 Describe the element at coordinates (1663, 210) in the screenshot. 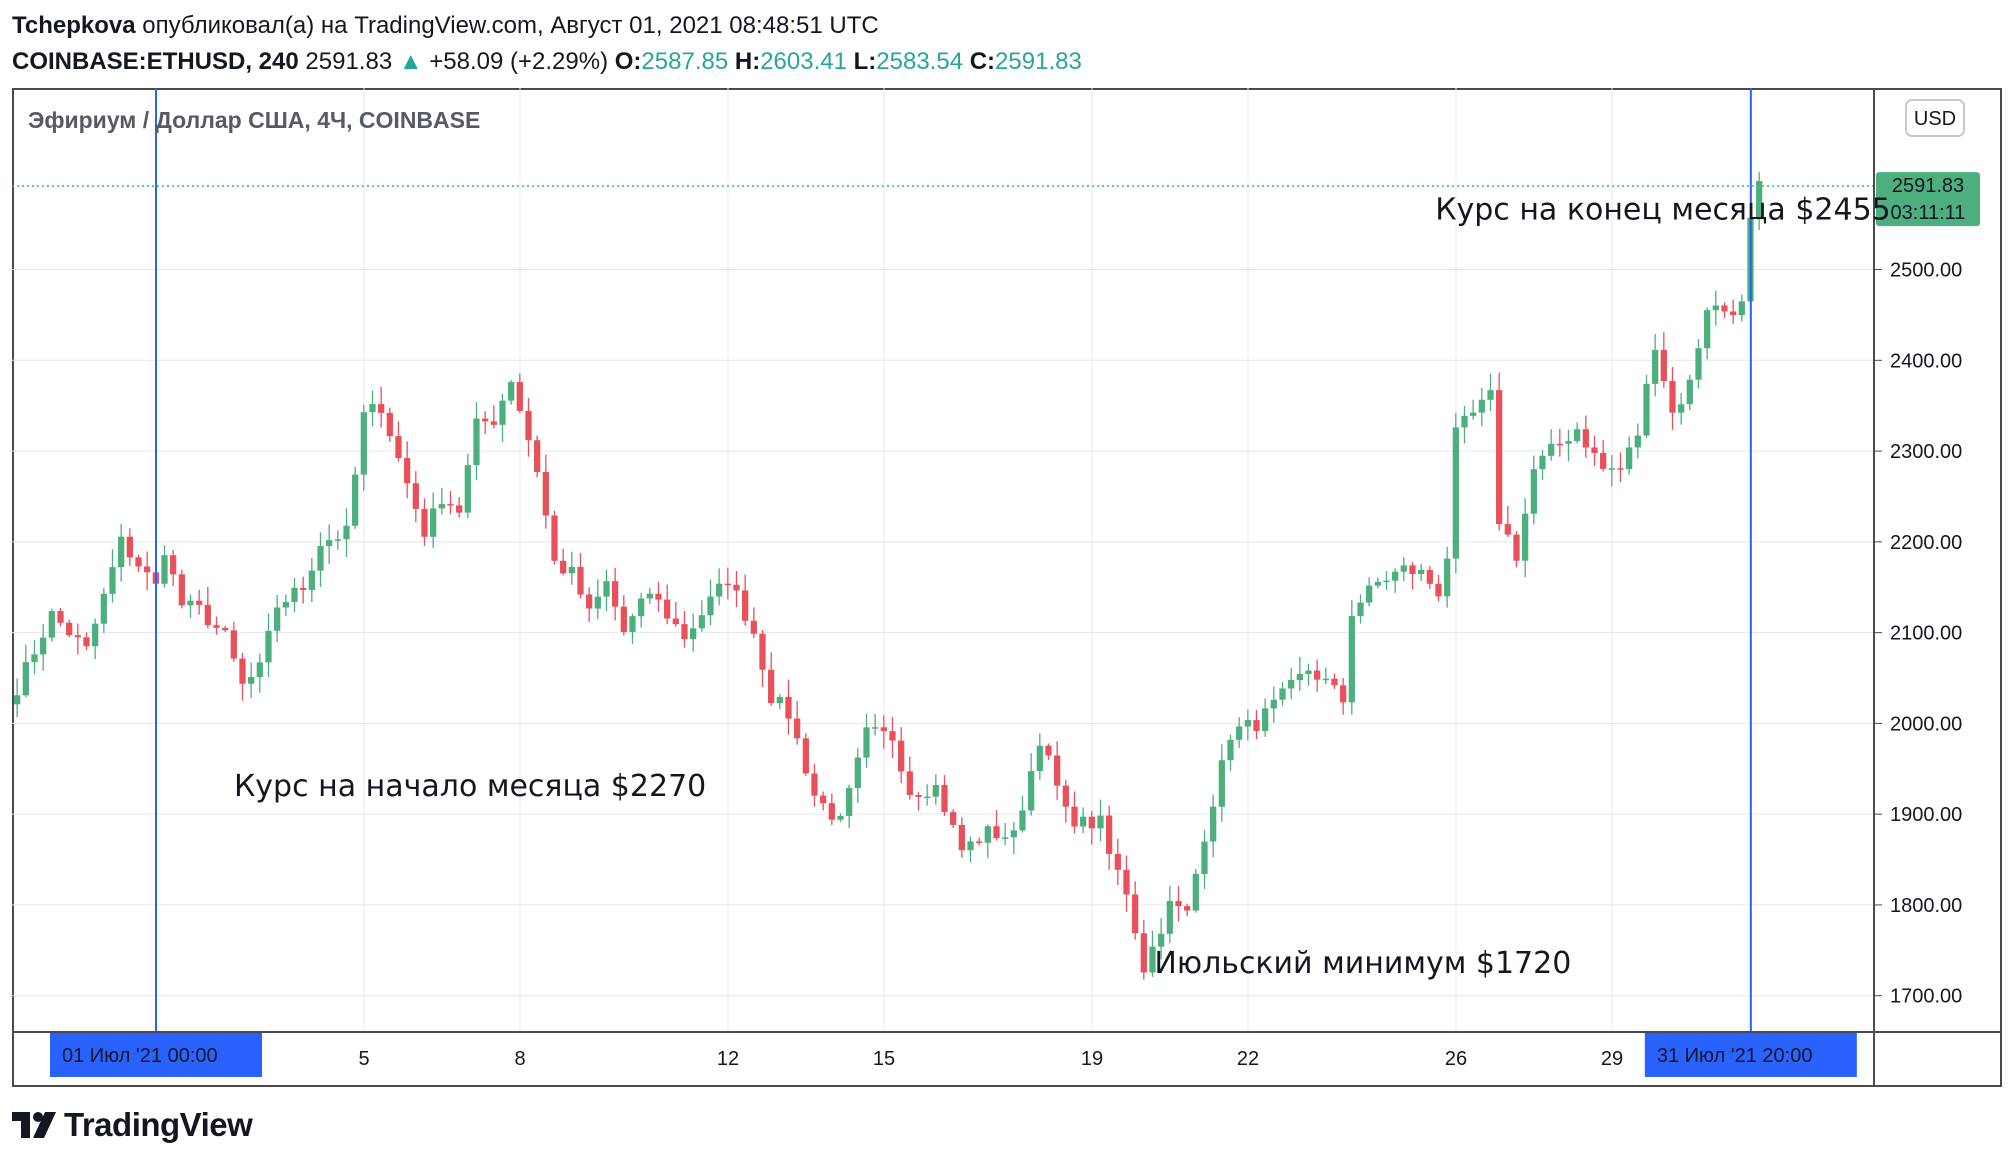

I see `annotation-text: Курс на конец месяца $2455` at that location.